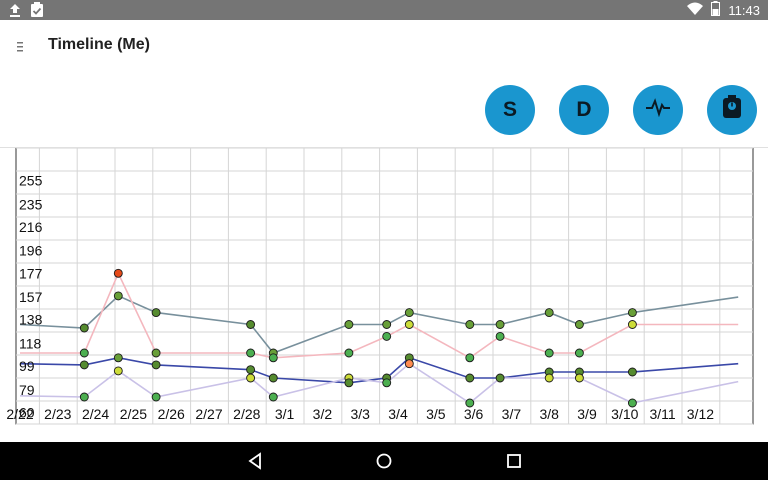 This screenshot has width=768, height=480. I want to click on back-icon, so click(256, 461).